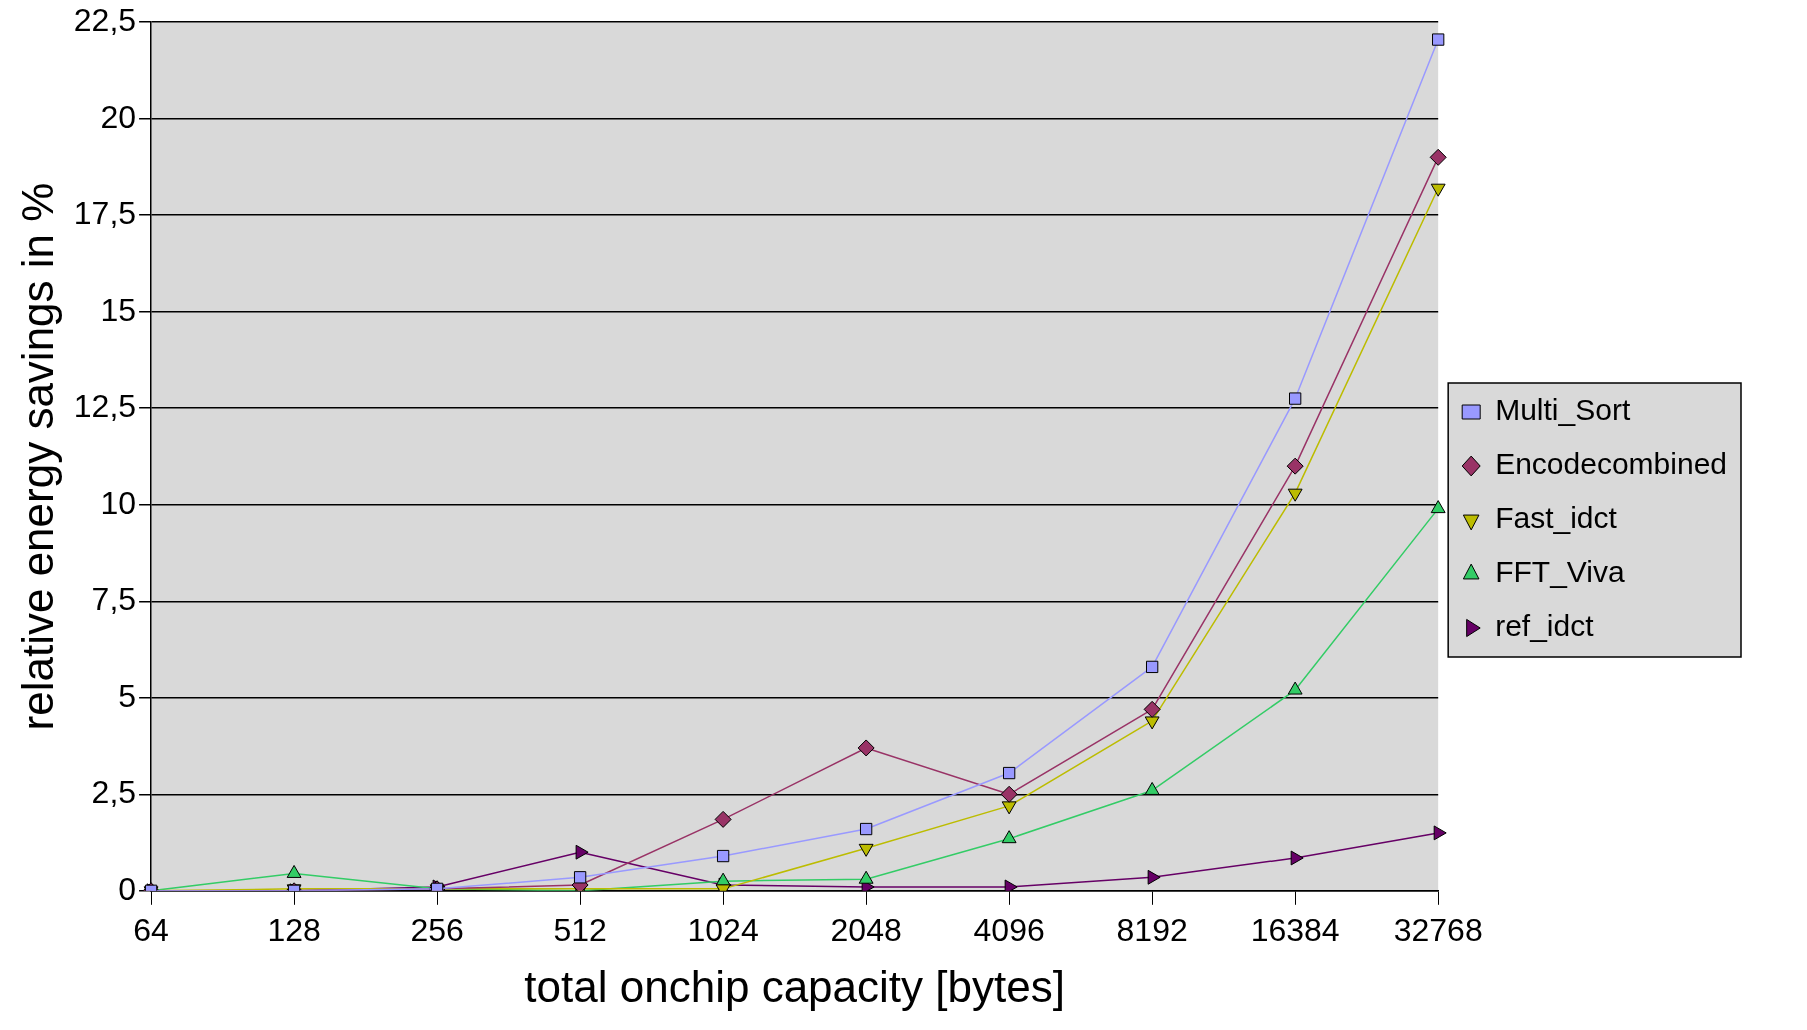 This screenshot has height=1030, width=1807. Describe the element at coordinates (105, 213) in the screenshot. I see `y-tick-label: 17,5` at that location.